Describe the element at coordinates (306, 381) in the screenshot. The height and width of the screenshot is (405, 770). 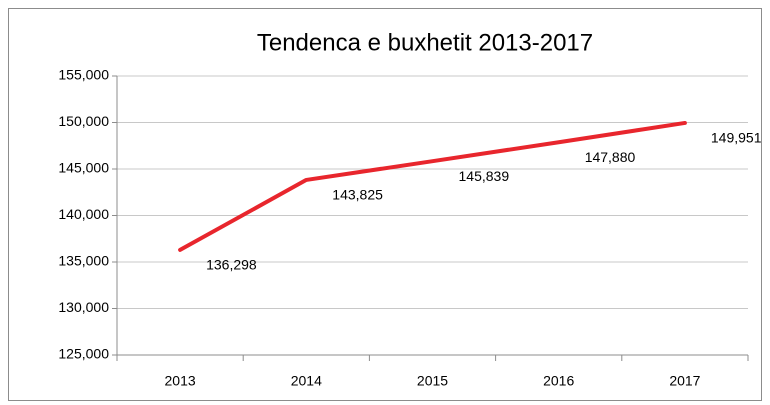
I see `x-tick-label: 2014` at that location.